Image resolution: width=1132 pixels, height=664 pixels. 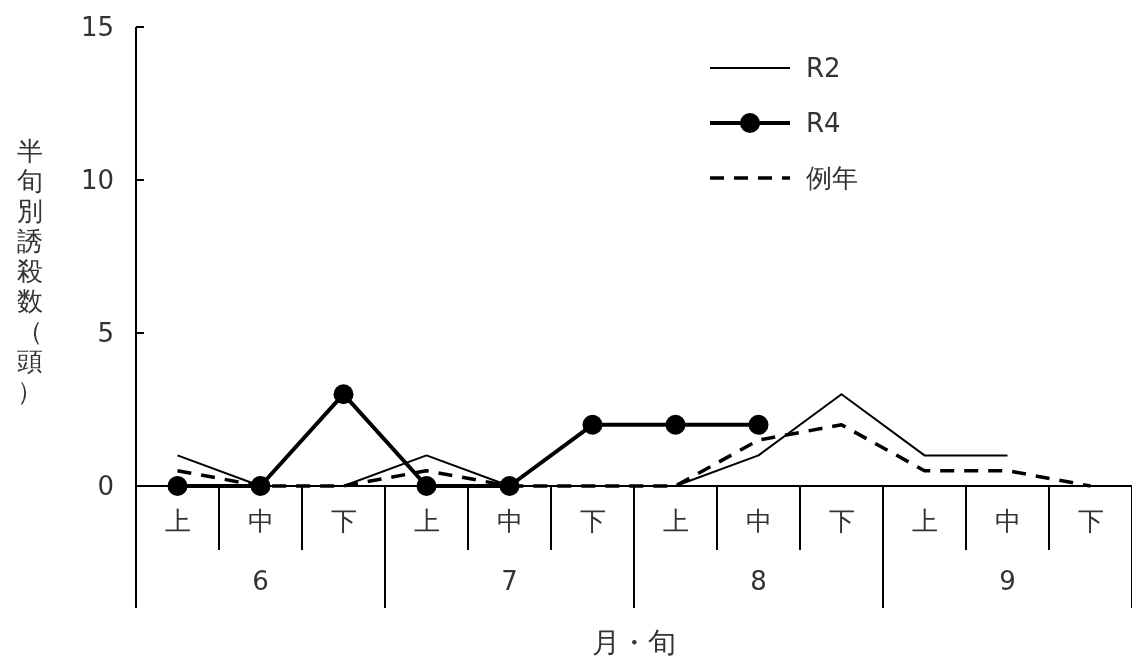 I want to click on legend-label: R4, so click(x=823, y=123).